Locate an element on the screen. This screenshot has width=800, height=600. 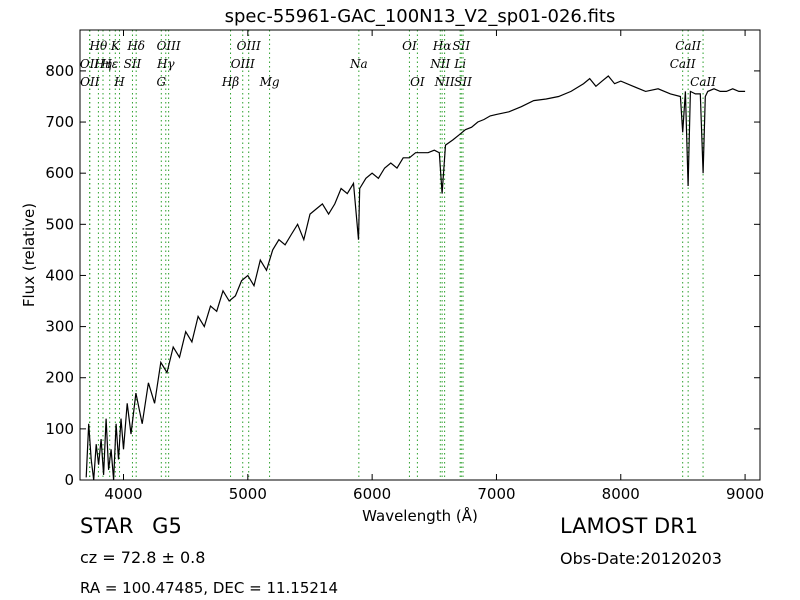
chart-title: spec-55961-GAC_100N13_V2_sp01-026.fits is located at coordinates (420, 16).